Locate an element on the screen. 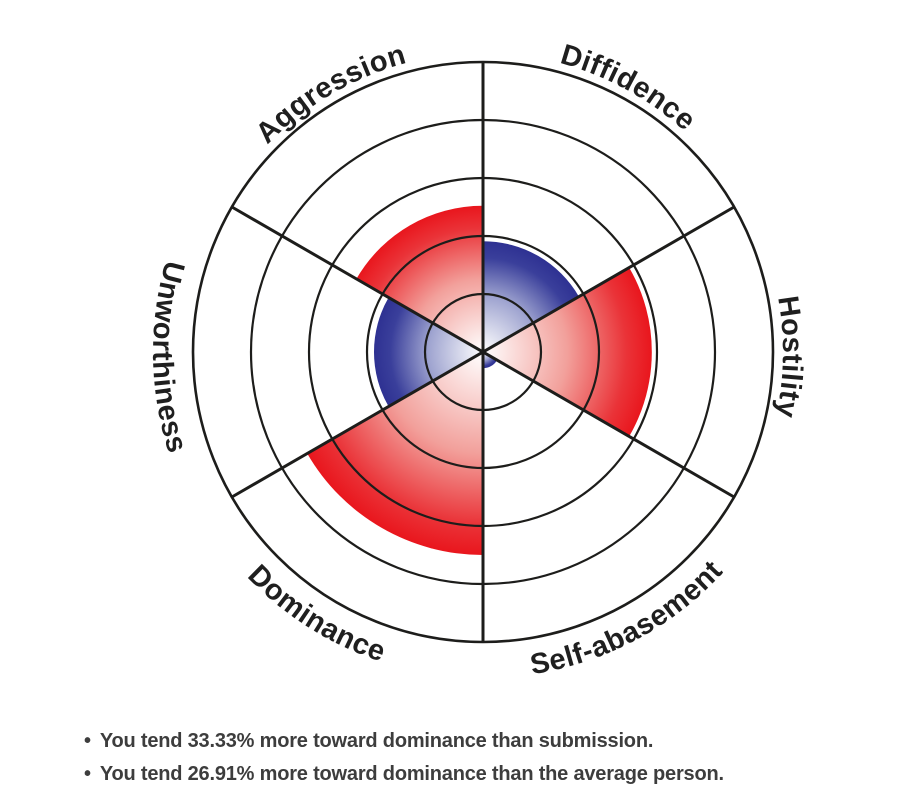  sector-wedge-diffidence is located at coordinates (531, 296).